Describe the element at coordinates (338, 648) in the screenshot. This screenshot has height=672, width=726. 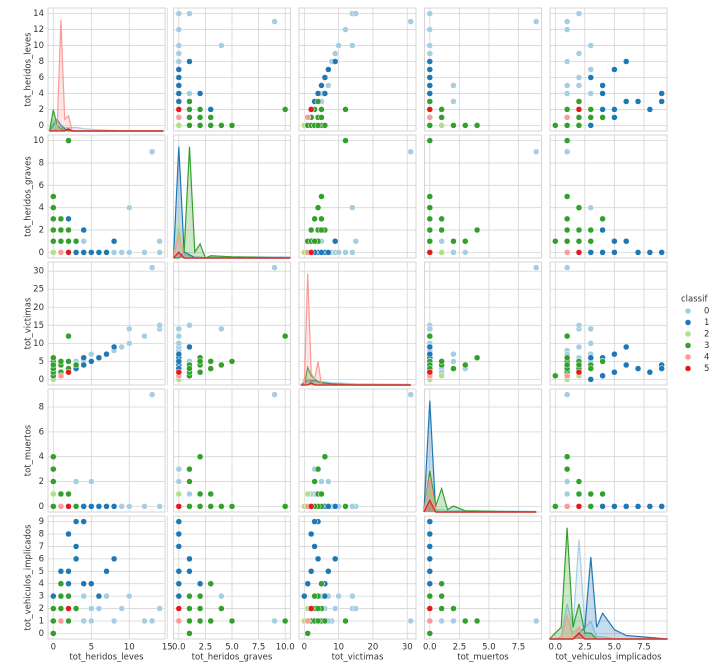
I see `x-tick-label: 10` at that location.